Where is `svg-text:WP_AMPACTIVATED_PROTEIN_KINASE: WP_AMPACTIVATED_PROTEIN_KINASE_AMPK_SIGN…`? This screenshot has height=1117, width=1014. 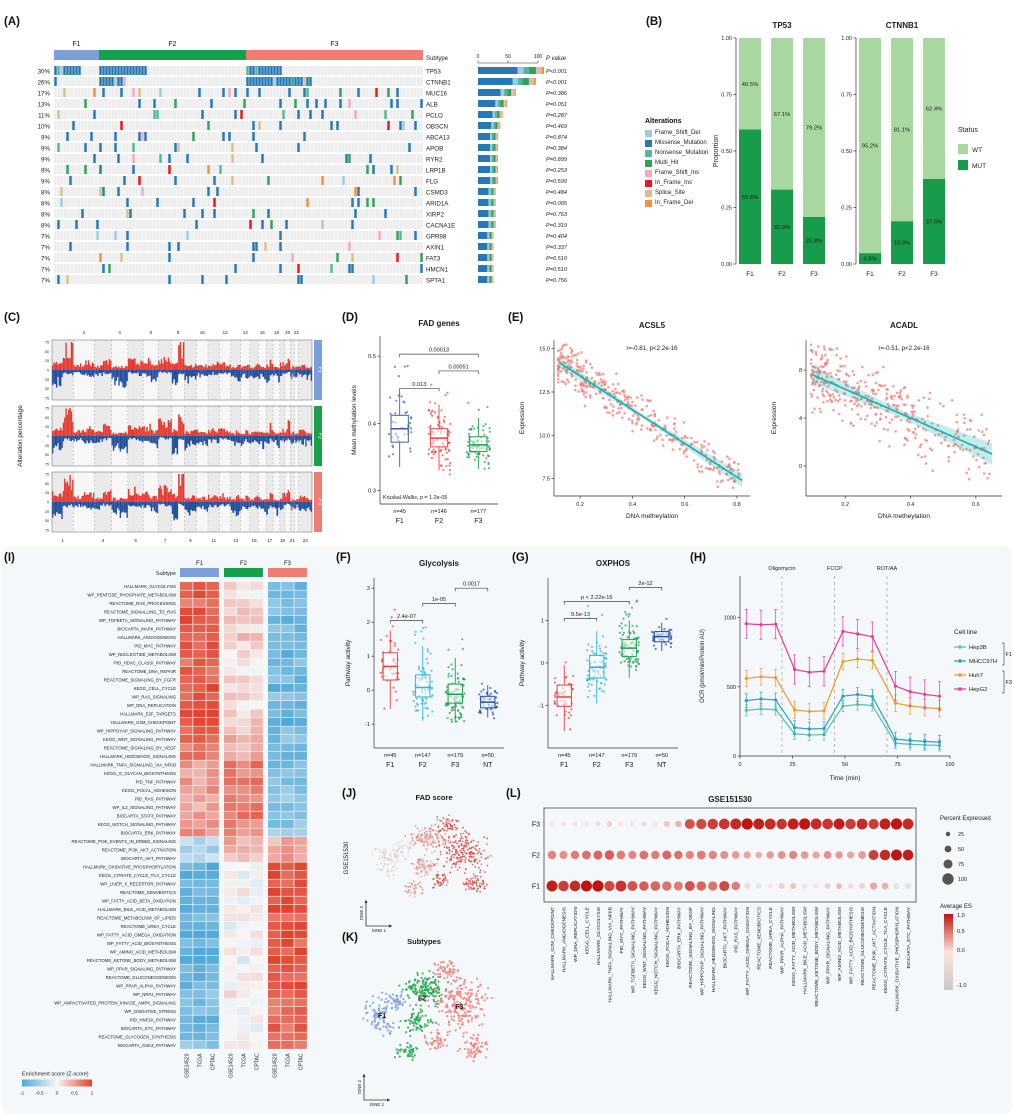
svg-text:WP_AMPACTIVATED_PROTEIN_KINASE: WP_AMPACTIVATED_PROTEIN_KINASE_AMPK_SIGN… is located at coordinates (115, 1003).